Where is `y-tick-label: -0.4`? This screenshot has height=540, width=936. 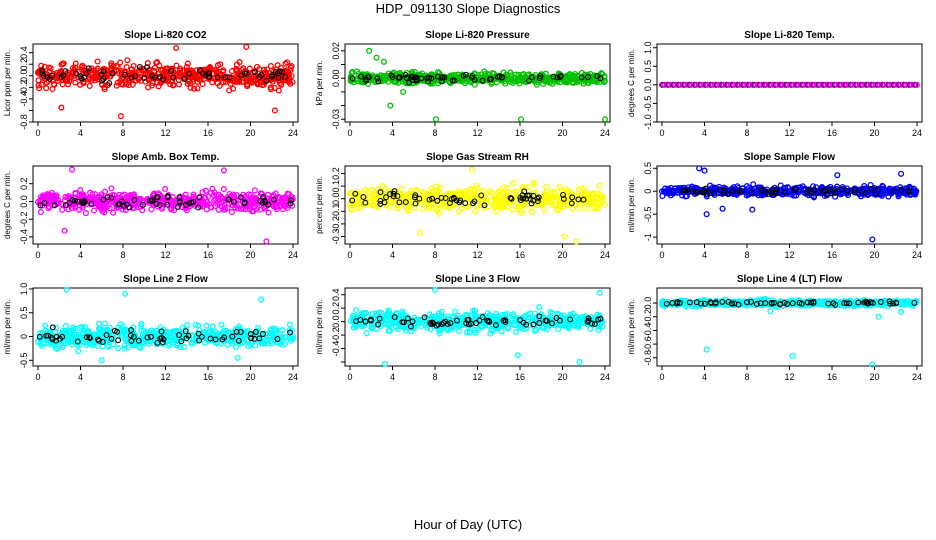 y-tick-label: -0.4 is located at coordinates (648, 331).